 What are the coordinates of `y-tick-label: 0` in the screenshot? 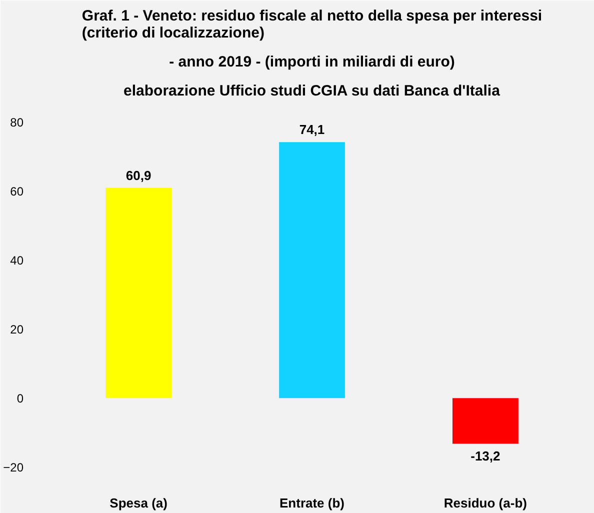 It's located at (20, 399).